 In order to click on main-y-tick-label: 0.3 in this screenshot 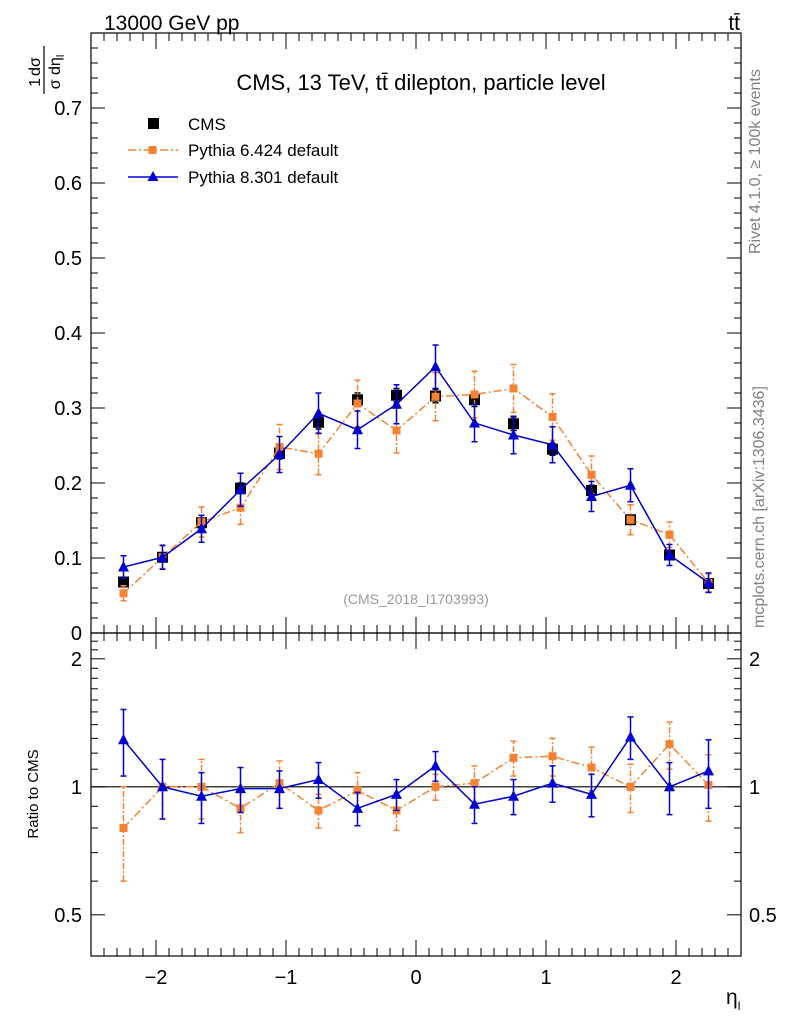, I will do `click(68, 409)`.